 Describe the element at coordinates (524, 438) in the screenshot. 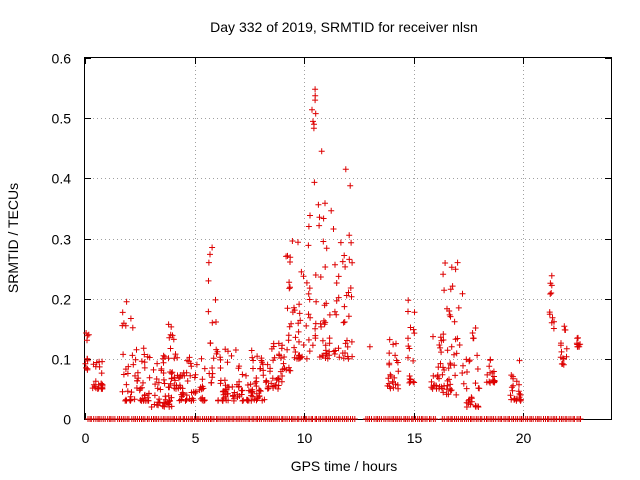

I see `x-tick-label: 20` at that location.